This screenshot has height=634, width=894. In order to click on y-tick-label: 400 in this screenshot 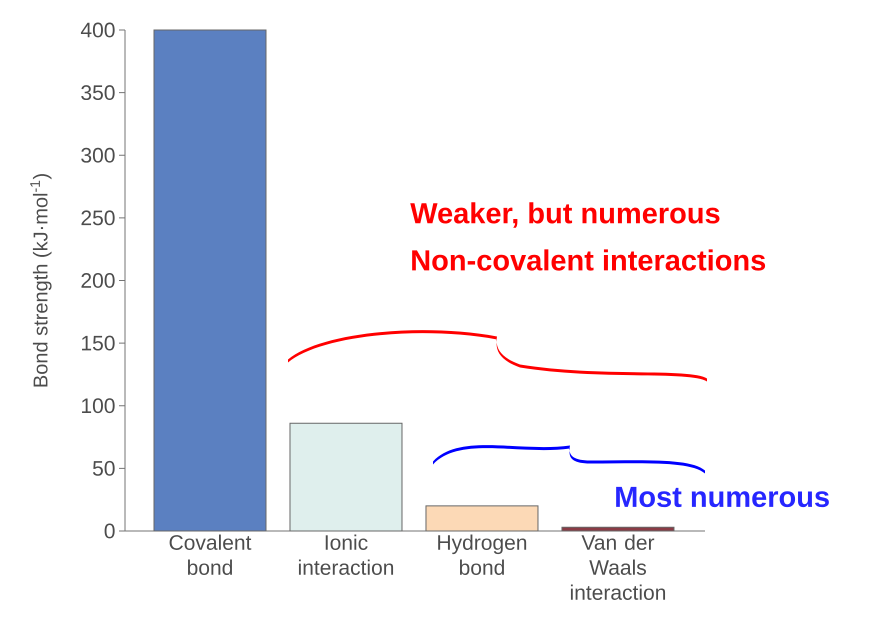, I will do `click(97, 30)`.